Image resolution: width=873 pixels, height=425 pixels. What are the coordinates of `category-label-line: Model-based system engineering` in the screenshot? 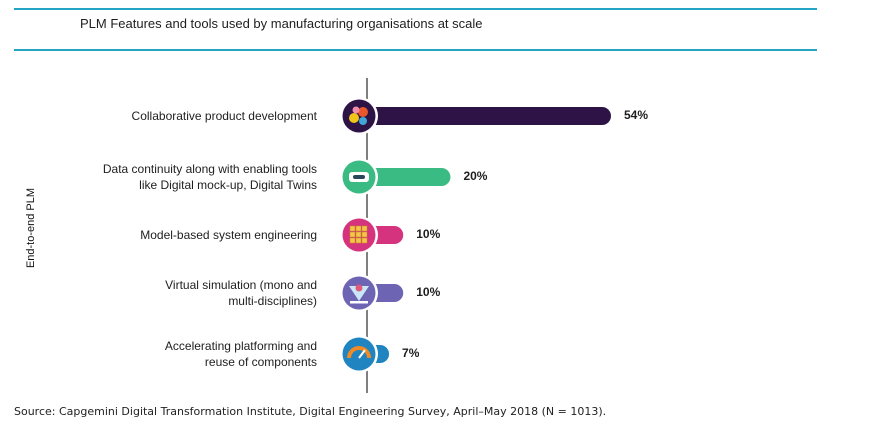 It's located at (228, 235).